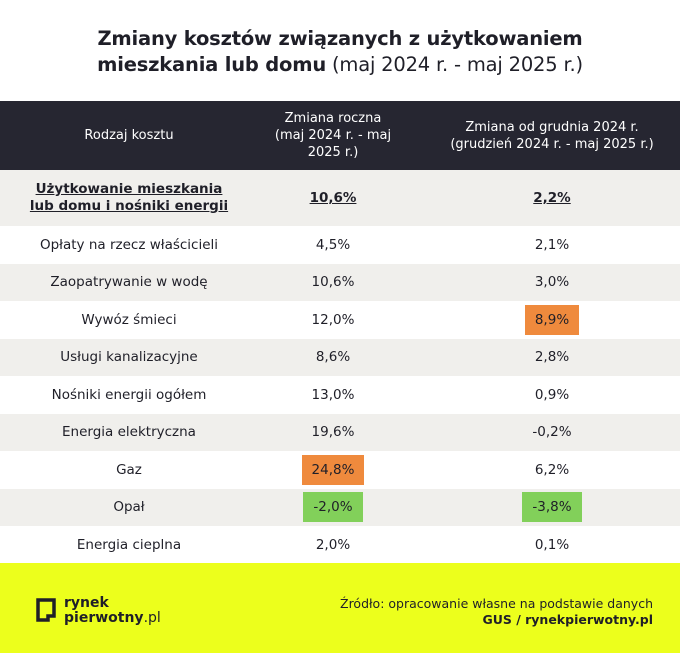 The height and width of the screenshot is (653, 680). I want to click on logo-icon, so click(46, 610).